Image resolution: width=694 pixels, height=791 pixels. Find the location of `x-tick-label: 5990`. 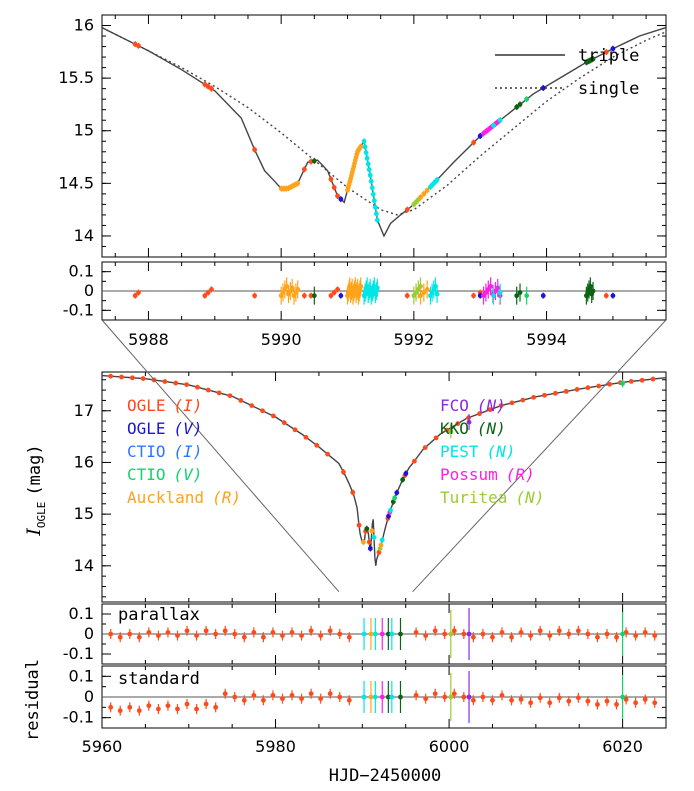

x-tick-label: 5990 is located at coordinates (281, 339).